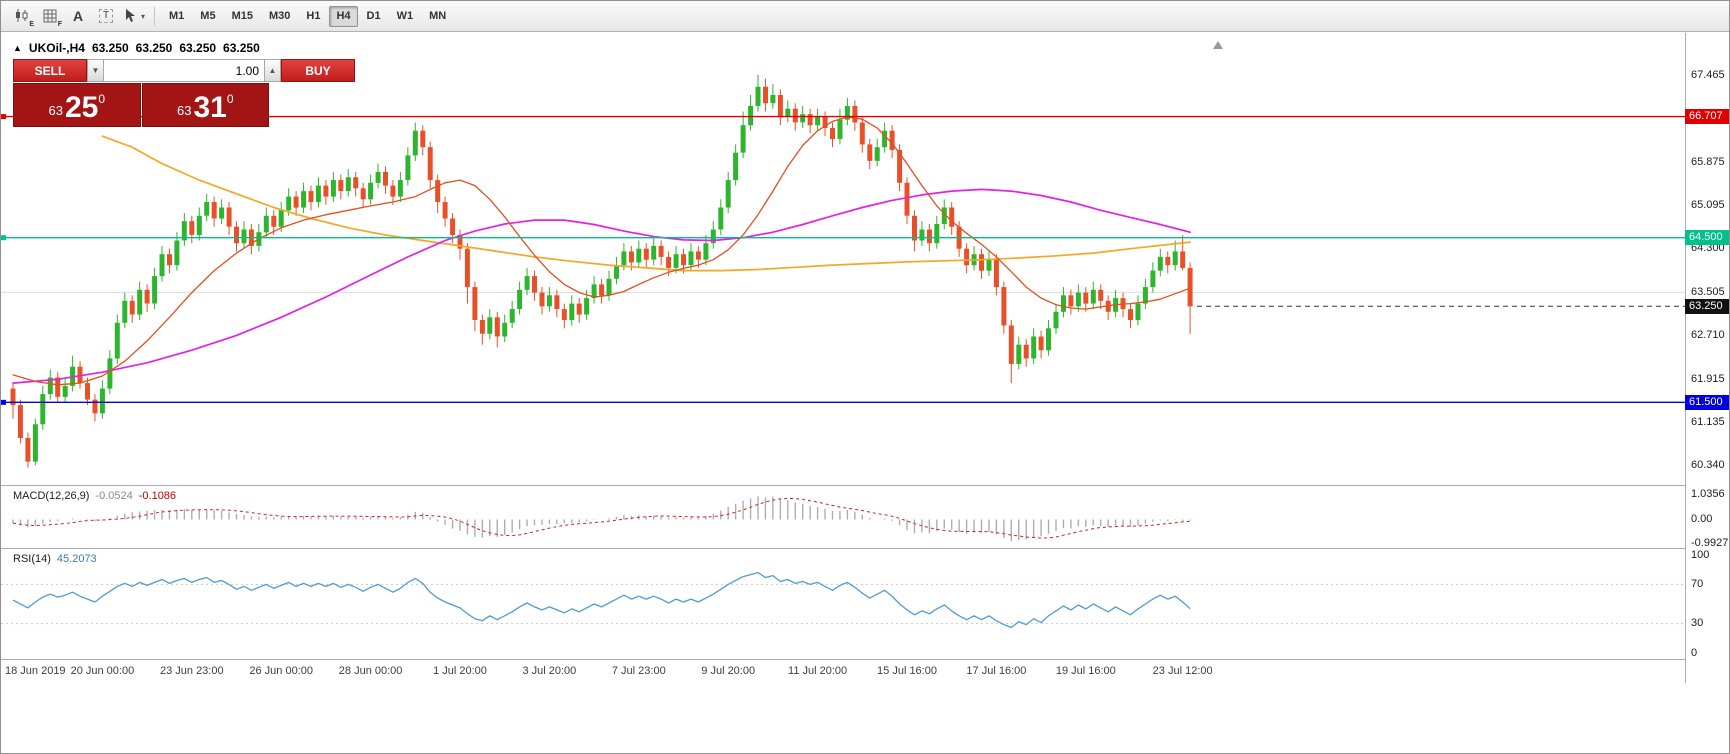  What do you see at coordinates (184, 70) in the screenshot?
I see `volume-input` at bounding box center [184, 70].